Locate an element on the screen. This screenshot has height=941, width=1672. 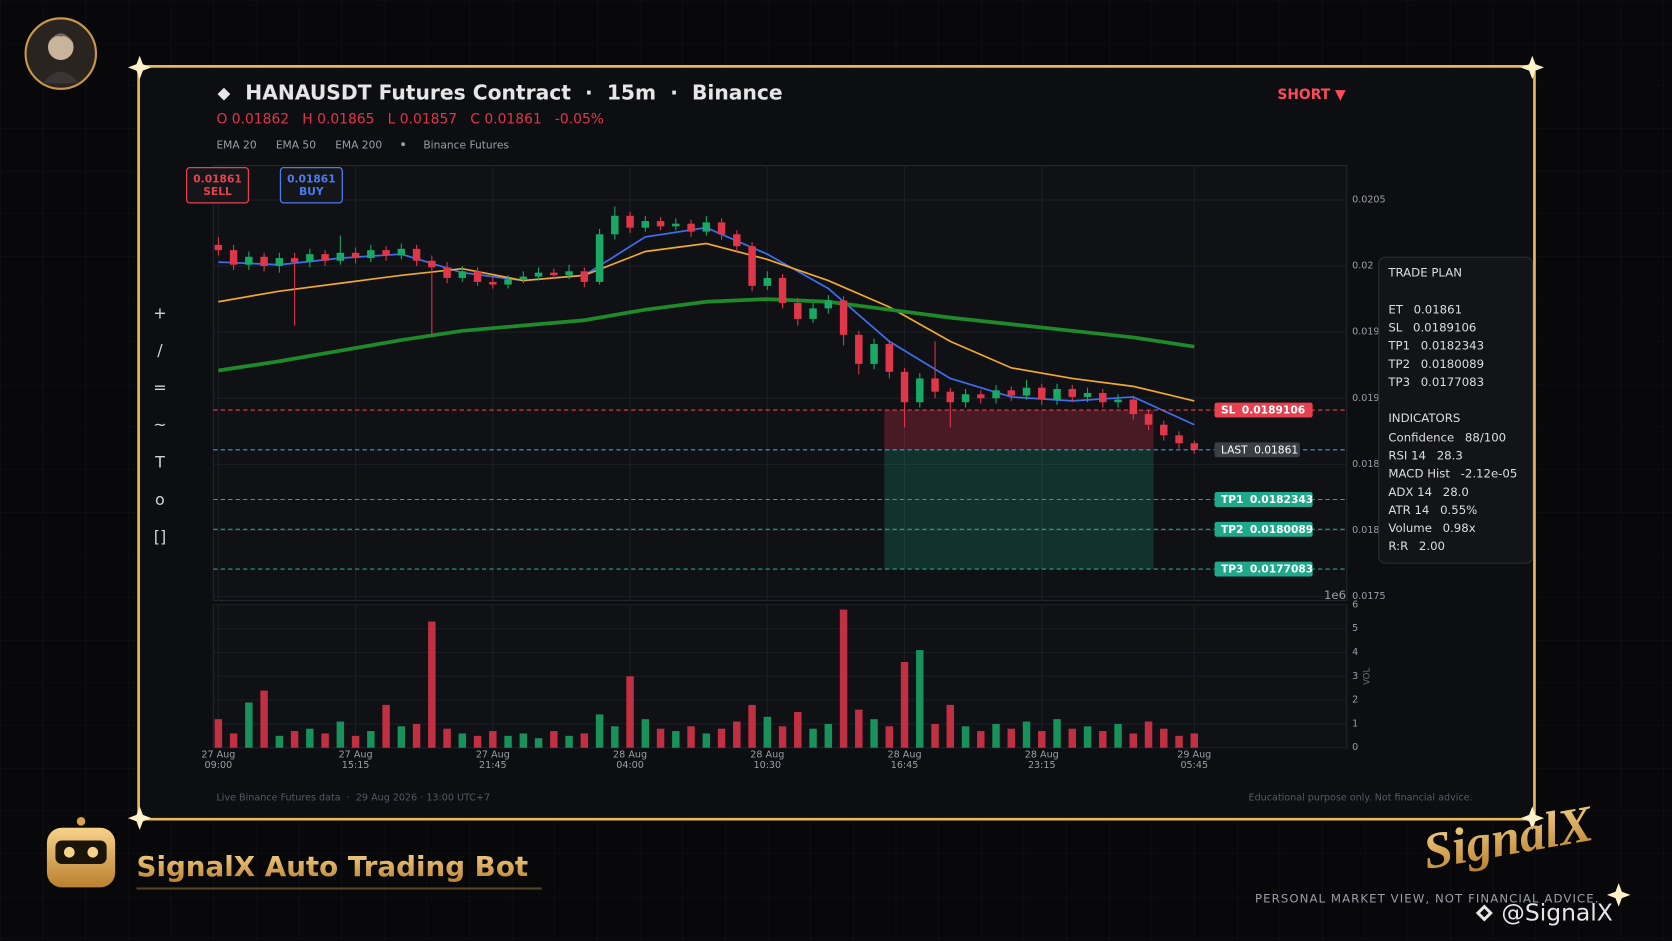
x-tick-label: 27 Aug 21:45 is located at coordinates (492, 760).